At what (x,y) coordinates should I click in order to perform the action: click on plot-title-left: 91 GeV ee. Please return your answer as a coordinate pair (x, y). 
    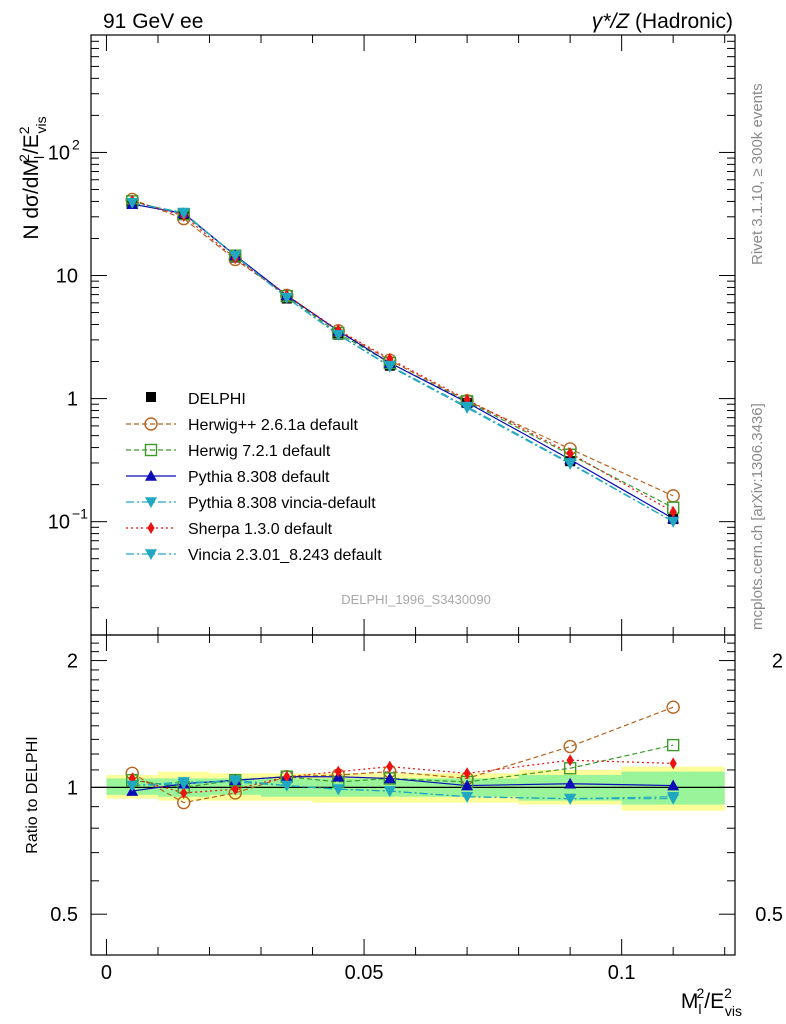
    Looking at the image, I should click on (153, 21).